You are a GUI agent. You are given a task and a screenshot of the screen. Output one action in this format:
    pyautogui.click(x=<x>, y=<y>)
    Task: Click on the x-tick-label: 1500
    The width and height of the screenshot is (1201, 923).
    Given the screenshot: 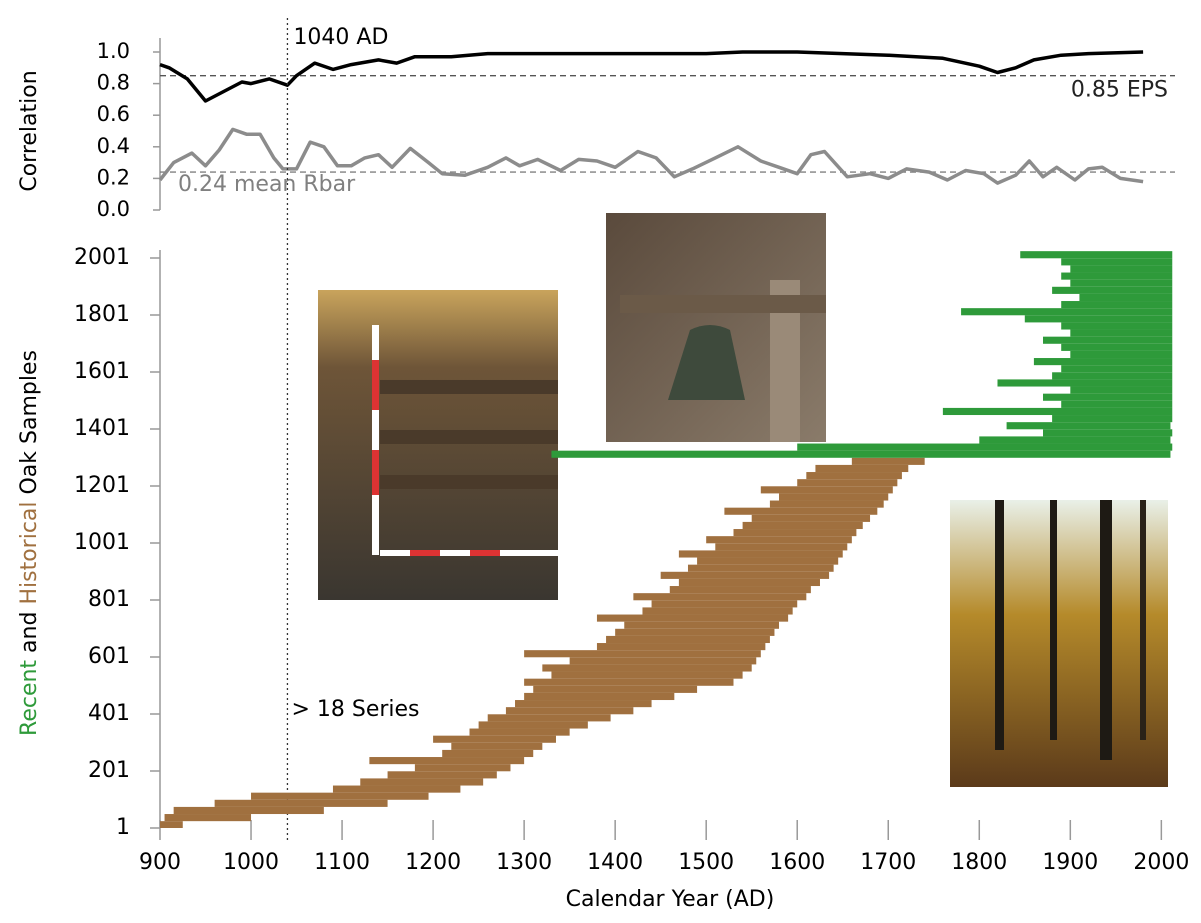 What is the action you would take?
    pyautogui.click(x=706, y=862)
    